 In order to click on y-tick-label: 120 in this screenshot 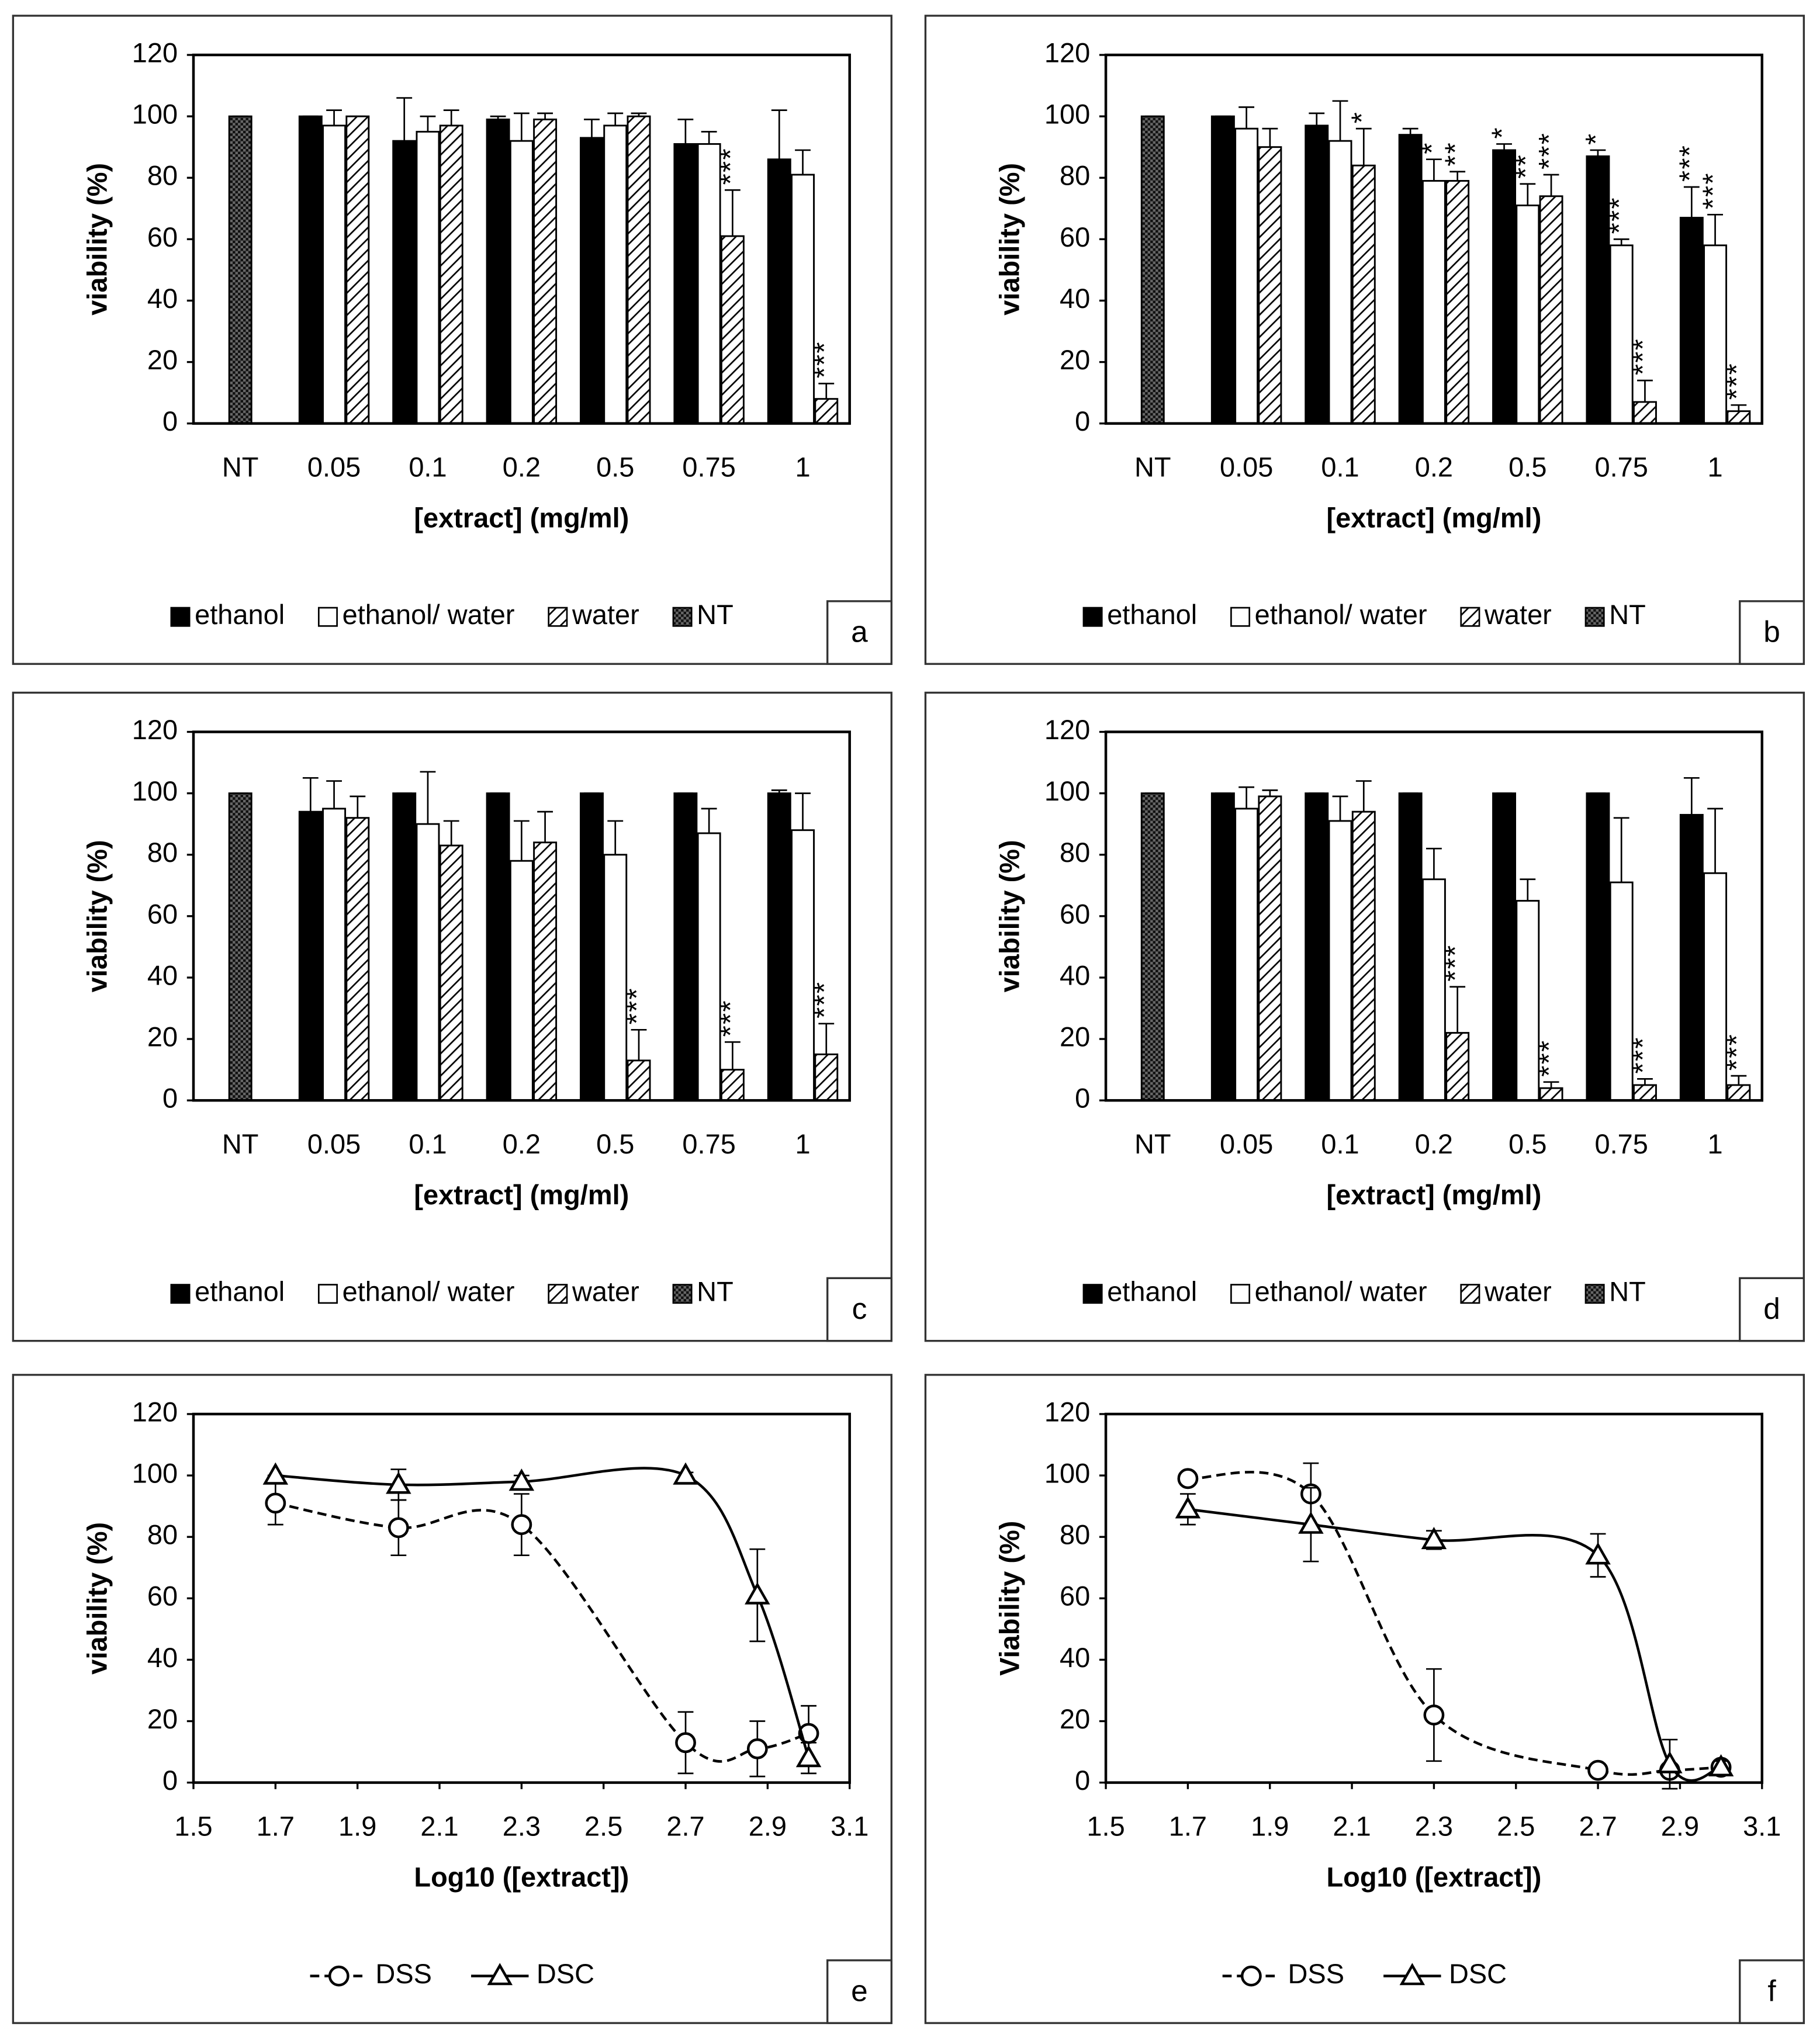, I will do `click(1067, 52)`.